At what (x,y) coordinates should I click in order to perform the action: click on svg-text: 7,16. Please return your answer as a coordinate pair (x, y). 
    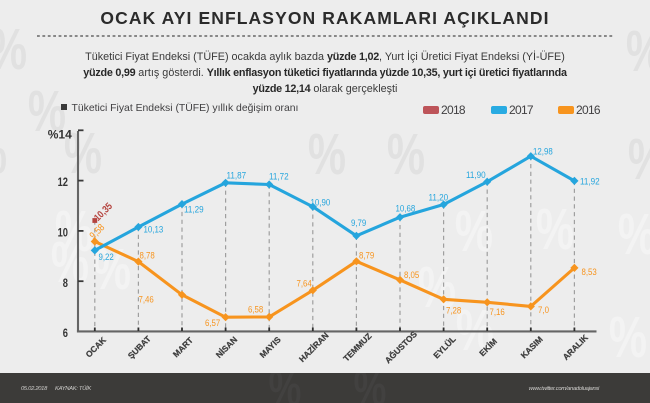
    Looking at the image, I should click on (497, 312).